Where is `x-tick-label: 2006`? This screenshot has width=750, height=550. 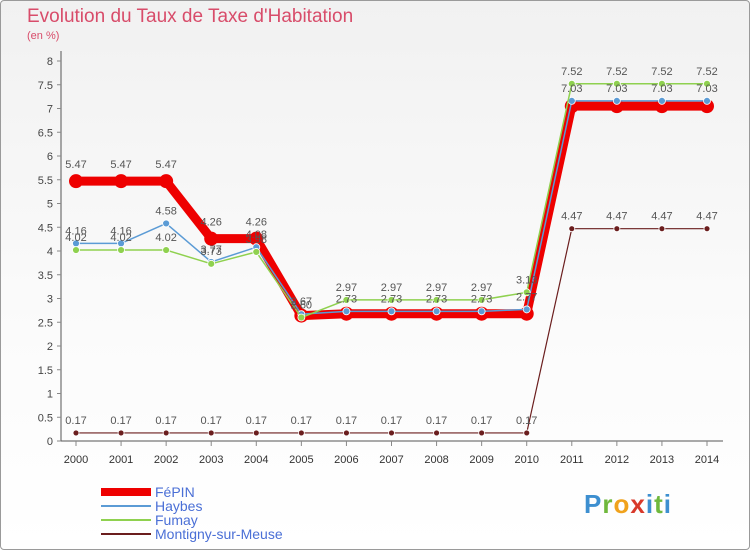 x-tick-label: 2006 is located at coordinates (346, 460).